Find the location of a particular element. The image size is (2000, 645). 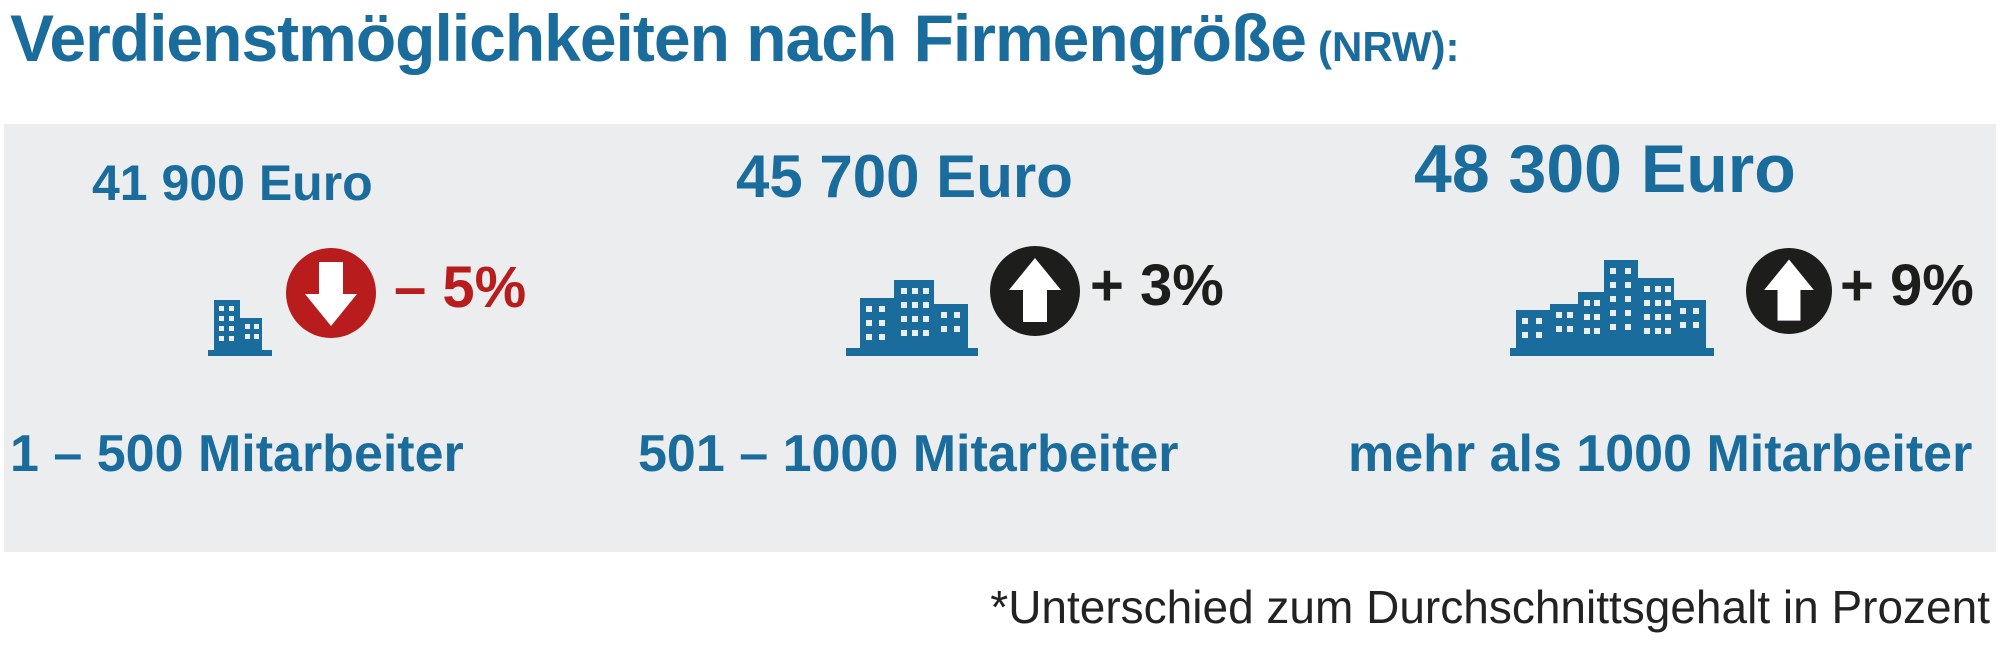

salary-amount: 45 700 Euro is located at coordinates (904, 176).